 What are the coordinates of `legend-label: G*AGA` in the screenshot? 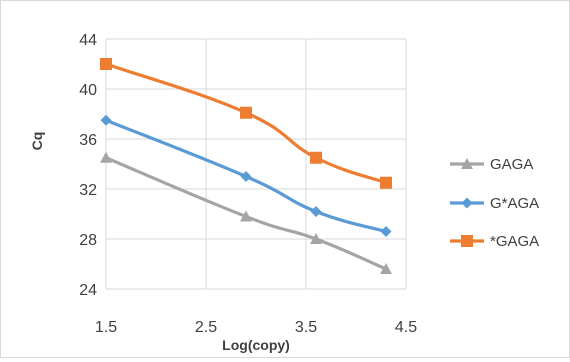 It's located at (514, 203).